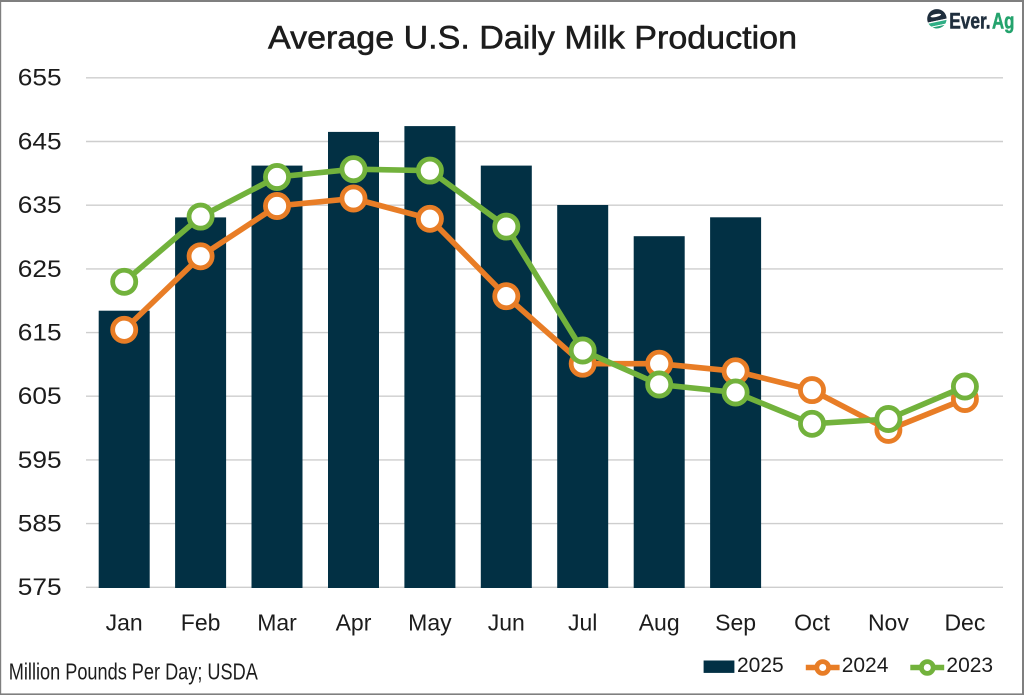 The height and width of the screenshot is (695, 1024). What do you see at coordinates (735, 623) in the screenshot?
I see `svg-text: Sep` at bounding box center [735, 623].